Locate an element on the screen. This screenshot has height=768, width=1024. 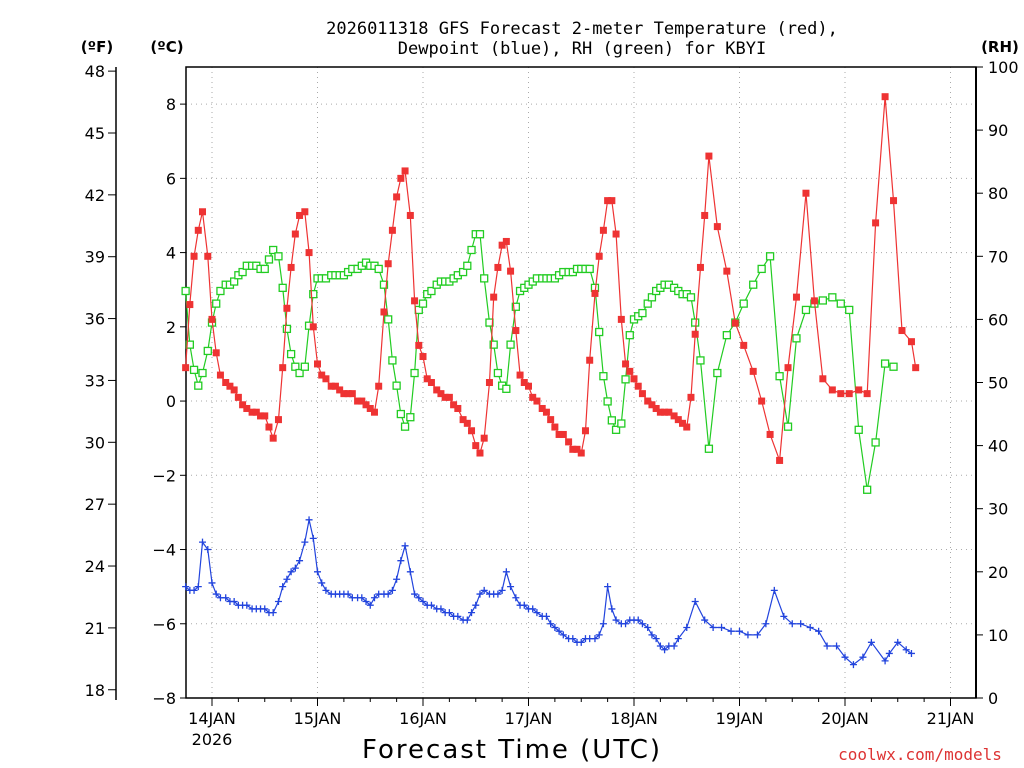
fahrenheit-tick-label: 18 is located at coordinates (95, 690).